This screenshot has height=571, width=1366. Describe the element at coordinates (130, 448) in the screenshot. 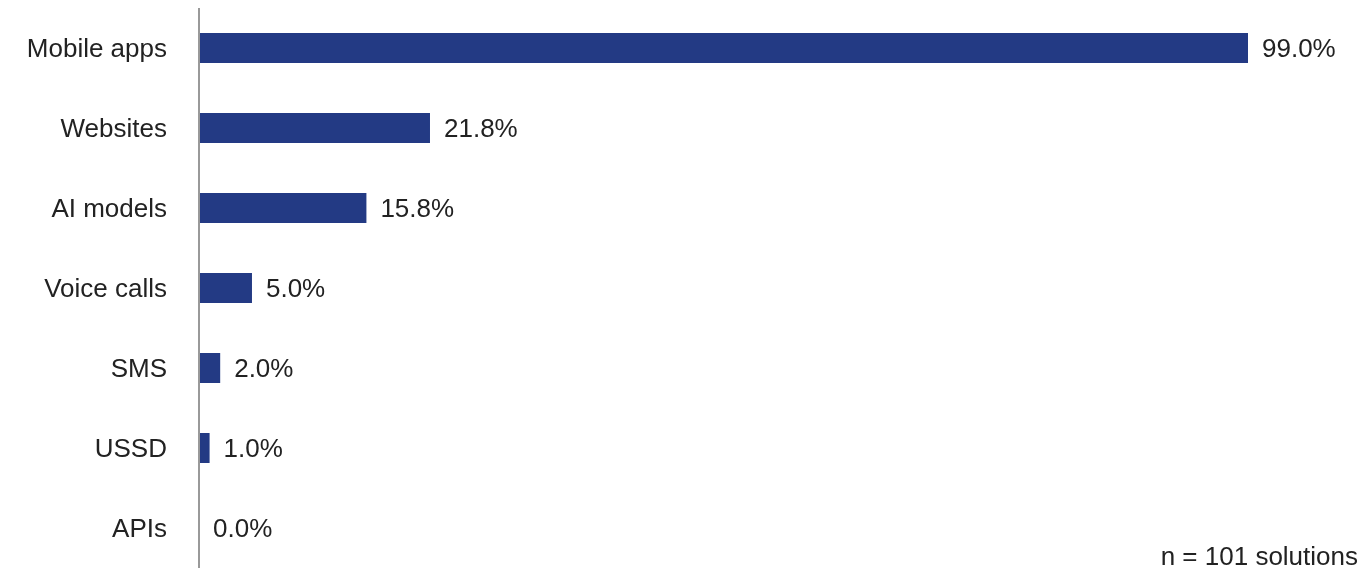

I see `y-tick-label: USSD` at that location.